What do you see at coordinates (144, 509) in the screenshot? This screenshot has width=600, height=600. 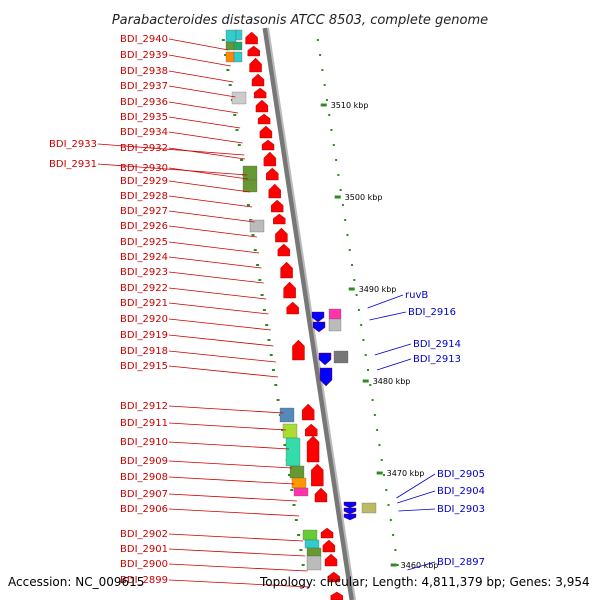 I see `gene-label-bdi-2906: BDI_2906` at bounding box center [144, 509].